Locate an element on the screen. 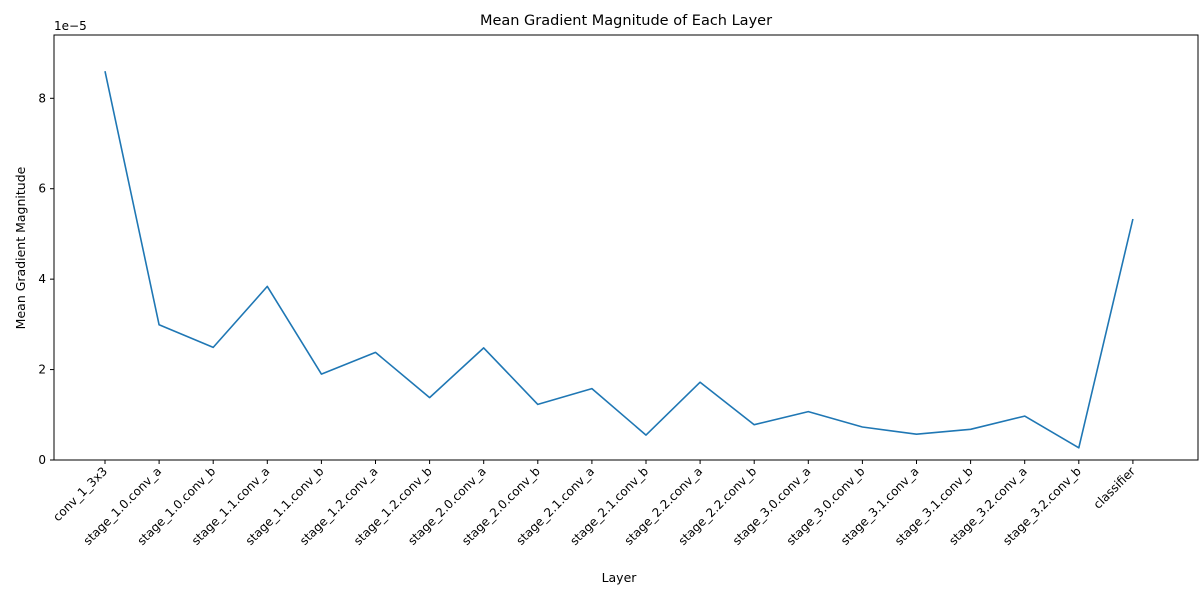 The image size is (1200, 600). x-axis-label: Layer is located at coordinates (620, 577).